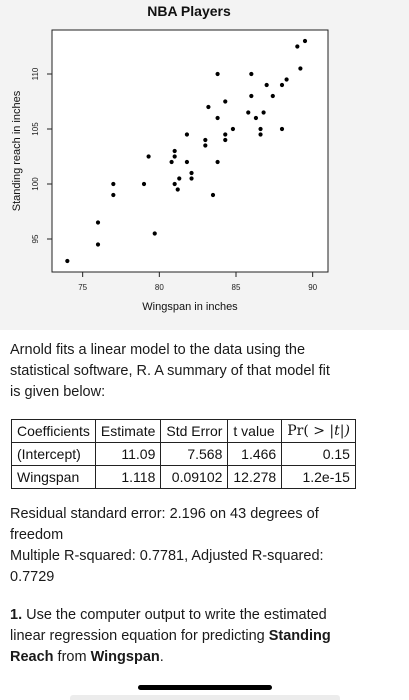  I want to click on y-tick-label: 100, so click(35, 184).